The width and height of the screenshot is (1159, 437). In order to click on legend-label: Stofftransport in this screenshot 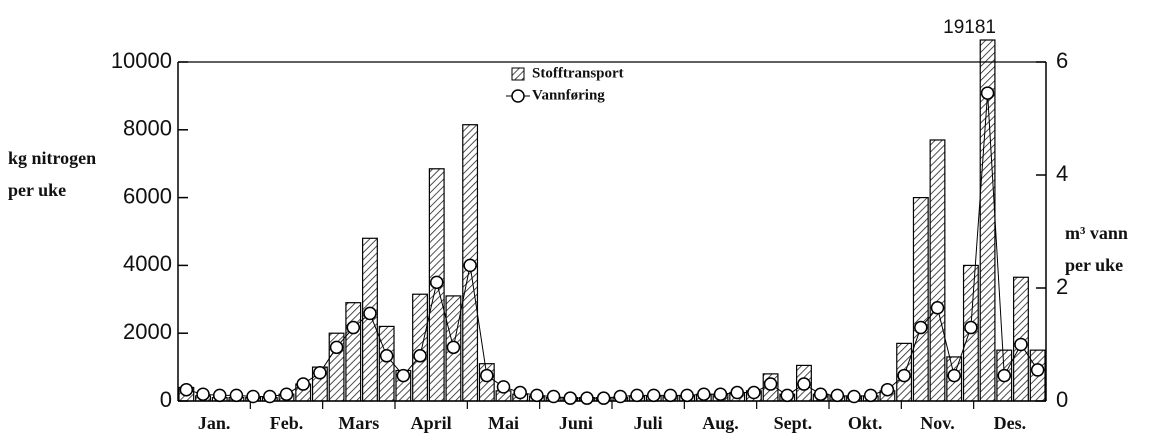, I will do `click(578, 73)`.